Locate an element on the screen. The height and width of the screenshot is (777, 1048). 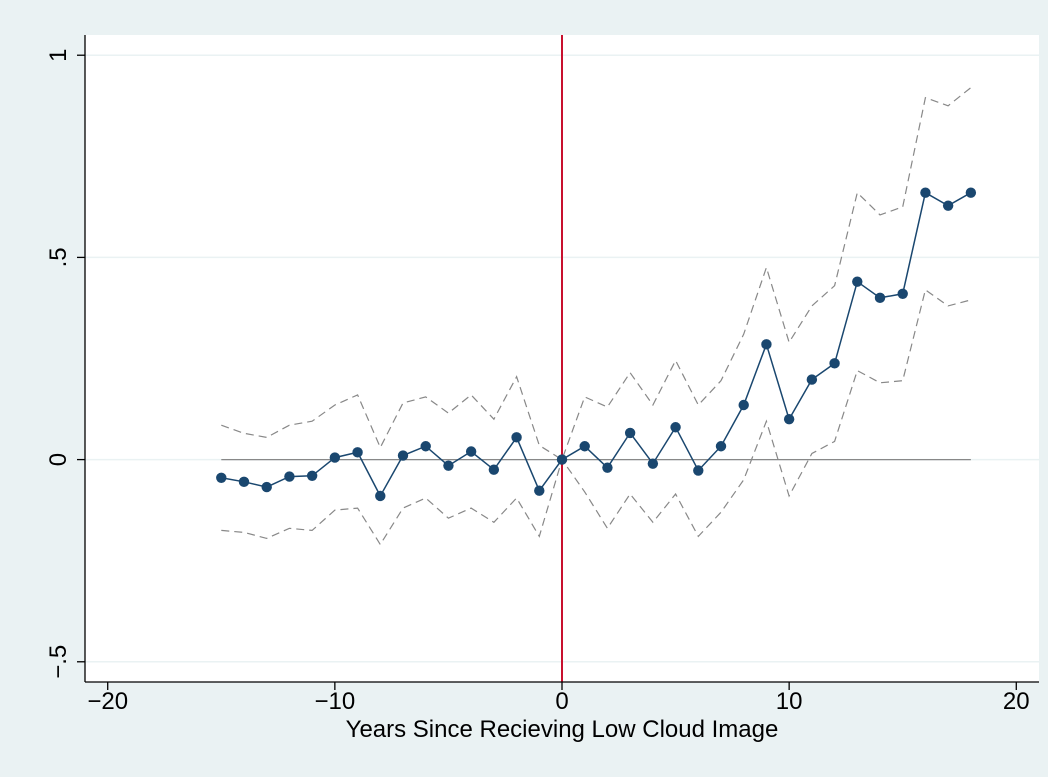
x-tick-label: −20 is located at coordinates (107, 701).